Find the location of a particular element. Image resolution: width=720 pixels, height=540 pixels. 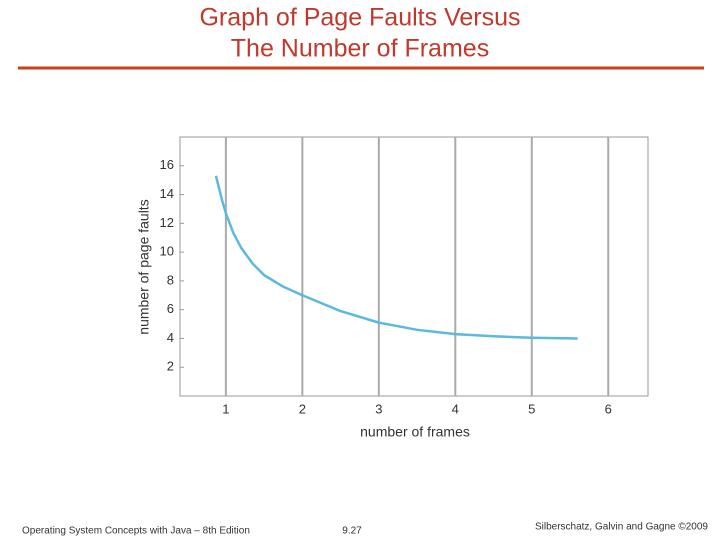

x-tick-label: 2 is located at coordinates (302, 408).